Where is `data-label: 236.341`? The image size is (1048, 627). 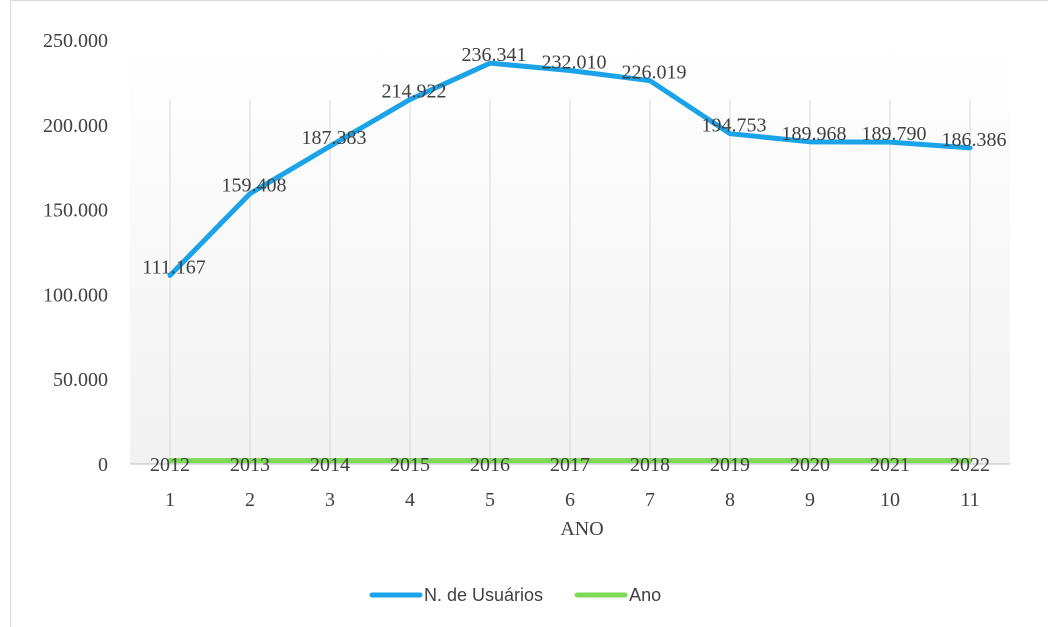 data-label: 236.341 is located at coordinates (494, 55).